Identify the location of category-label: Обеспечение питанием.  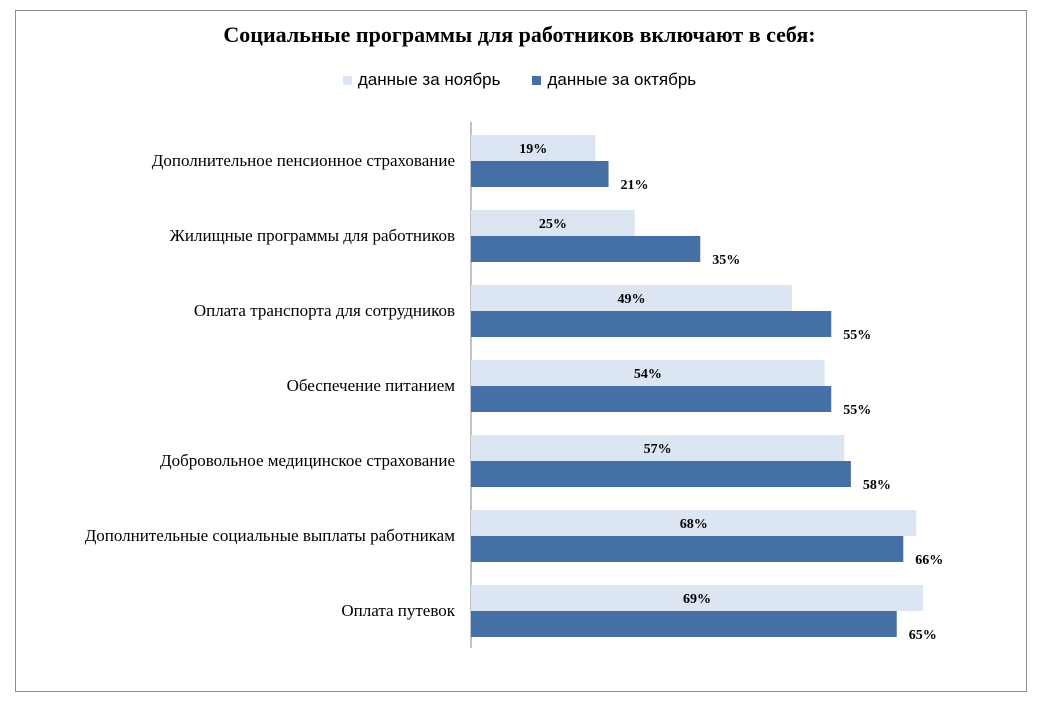
(371, 385).